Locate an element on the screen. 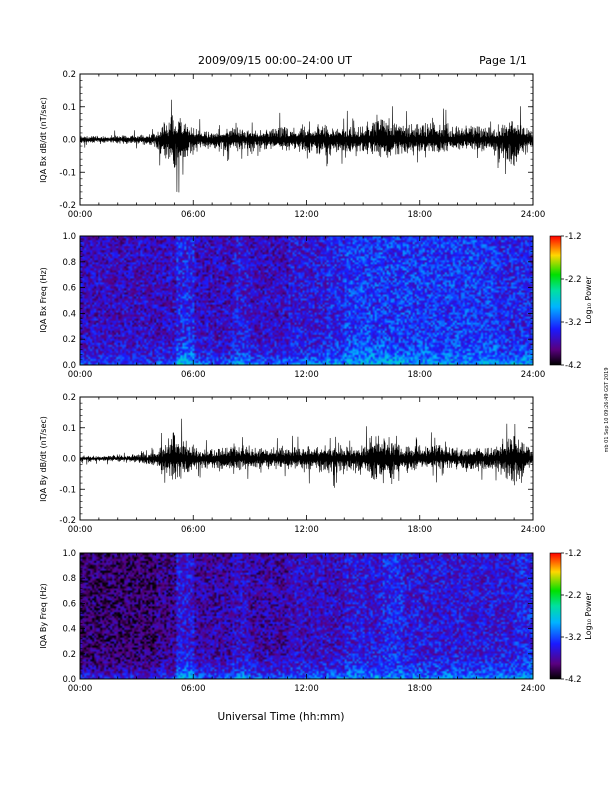  y-axis-label: IQA Bx dB/dt (nT/sec) is located at coordinates (43, 140).